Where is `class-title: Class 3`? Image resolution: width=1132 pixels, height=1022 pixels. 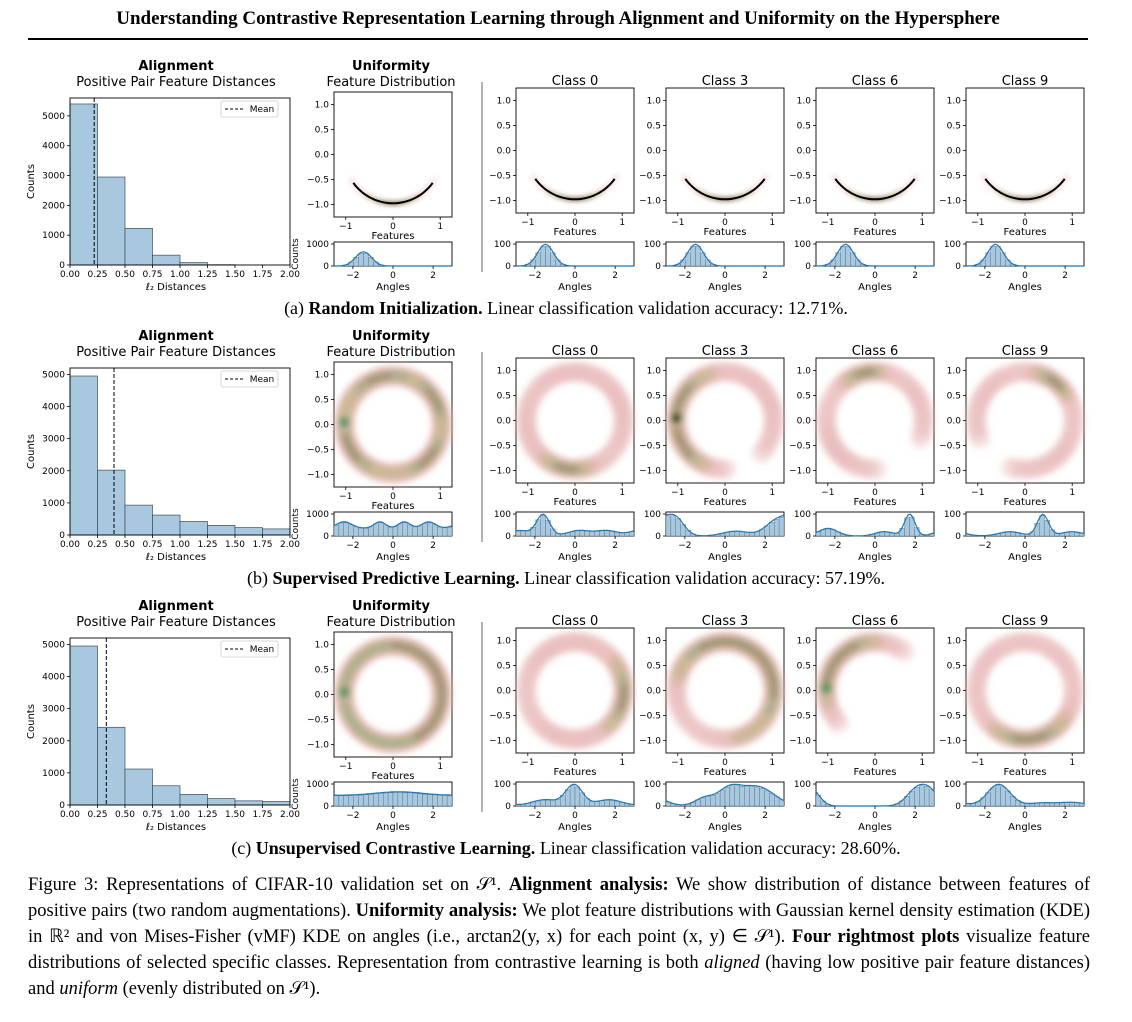 class-title: Class 3 is located at coordinates (725, 351).